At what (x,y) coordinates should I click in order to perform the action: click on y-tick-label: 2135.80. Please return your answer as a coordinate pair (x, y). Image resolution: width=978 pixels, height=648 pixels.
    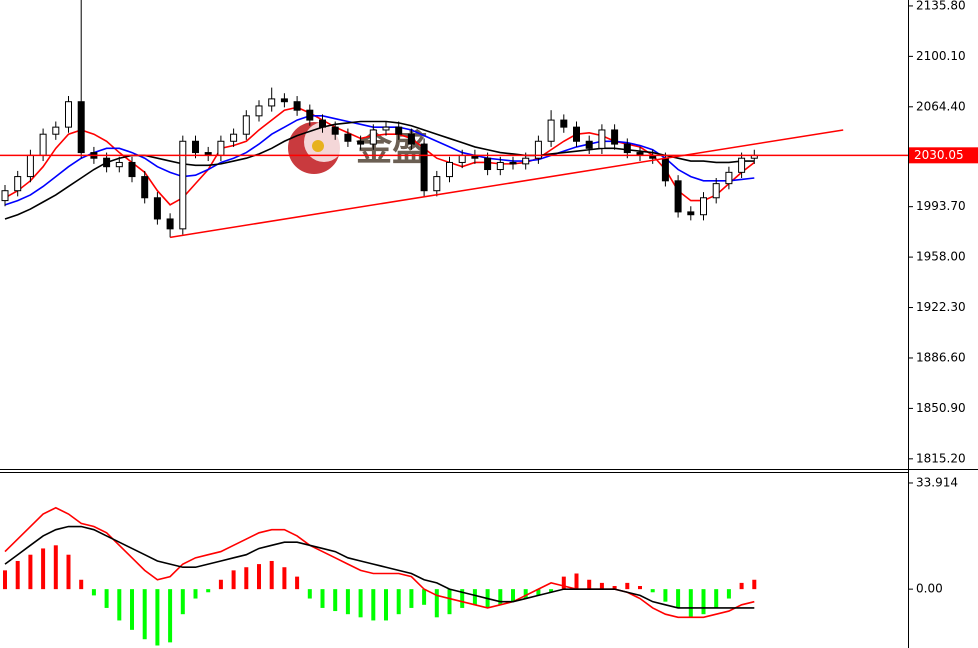
    Looking at the image, I should click on (941, 6).